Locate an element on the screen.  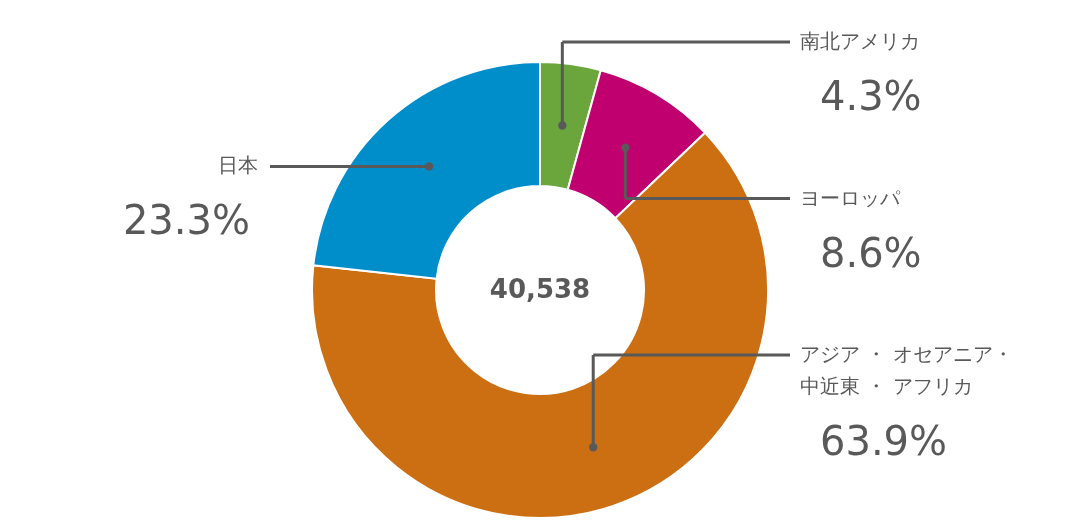
slice-label: 南北アメリカ is located at coordinates (860, 41).